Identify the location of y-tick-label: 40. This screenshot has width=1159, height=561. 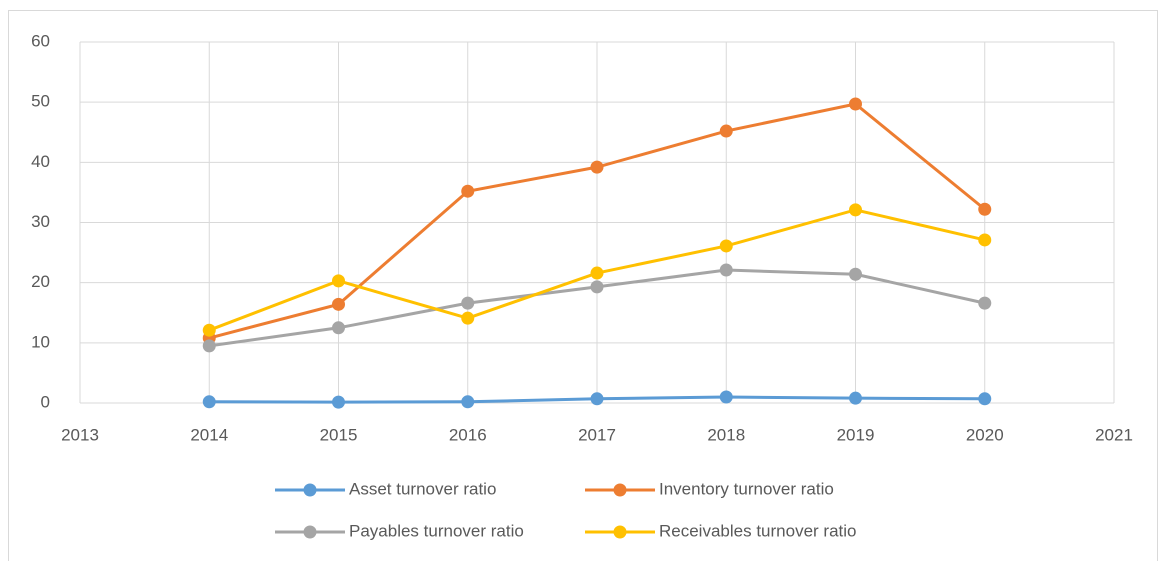
(40, 161).